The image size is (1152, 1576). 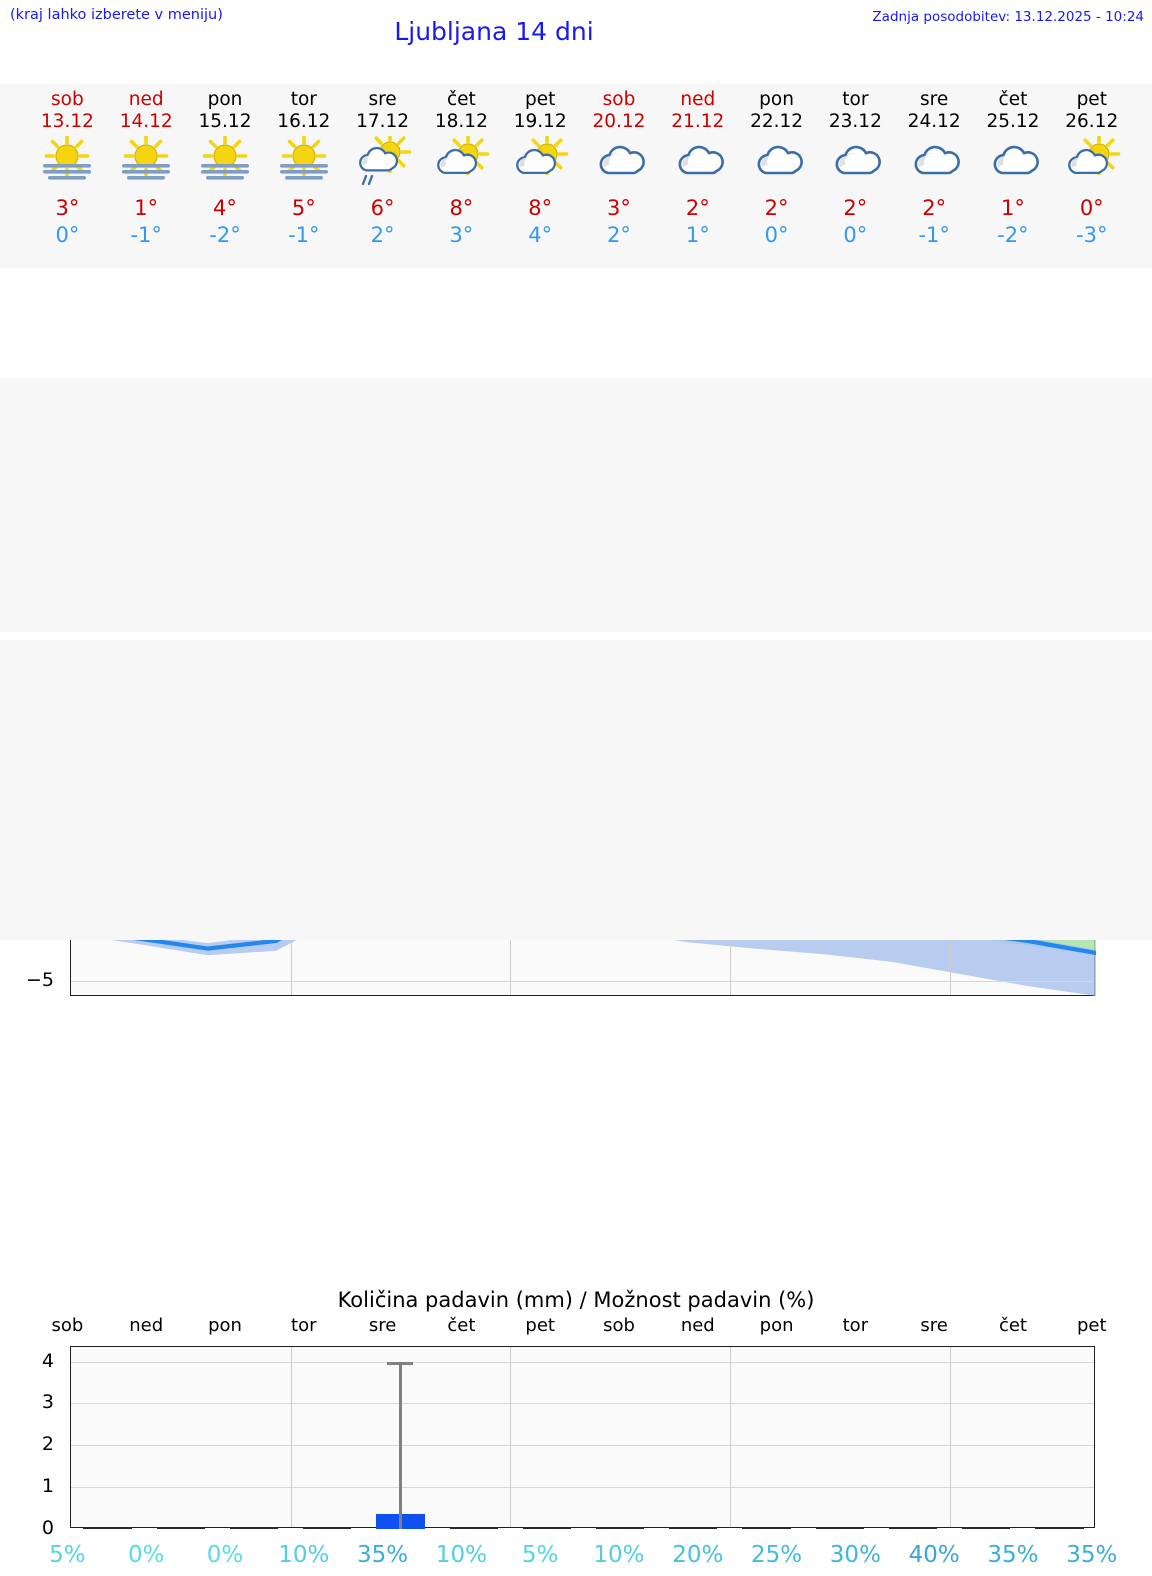 I want to click on precipitation-y-tick: 3, so click(x=47, y=1402).